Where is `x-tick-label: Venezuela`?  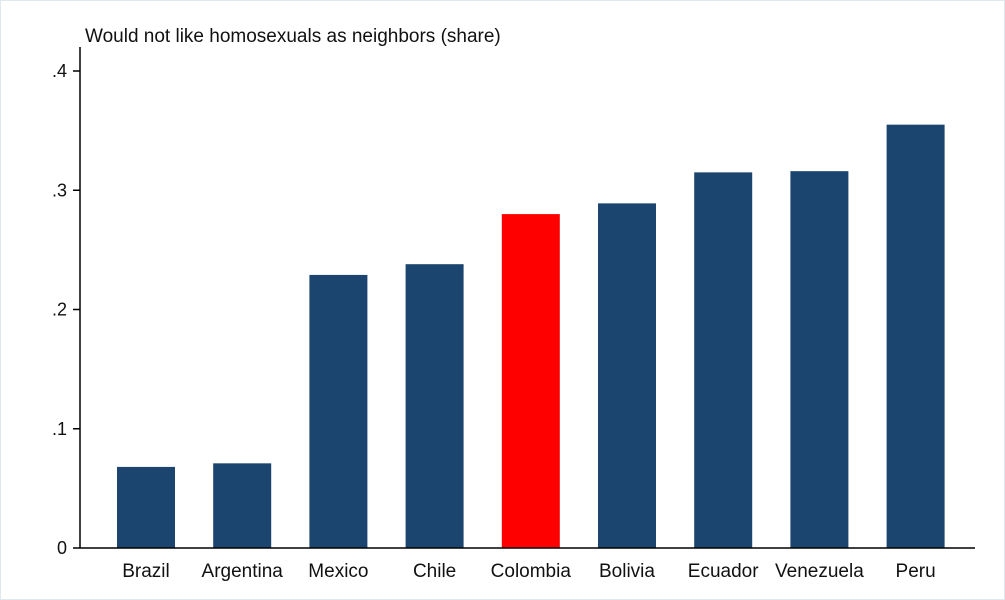 x-tick-label: Venezuela is located at coordinates (819, 571).